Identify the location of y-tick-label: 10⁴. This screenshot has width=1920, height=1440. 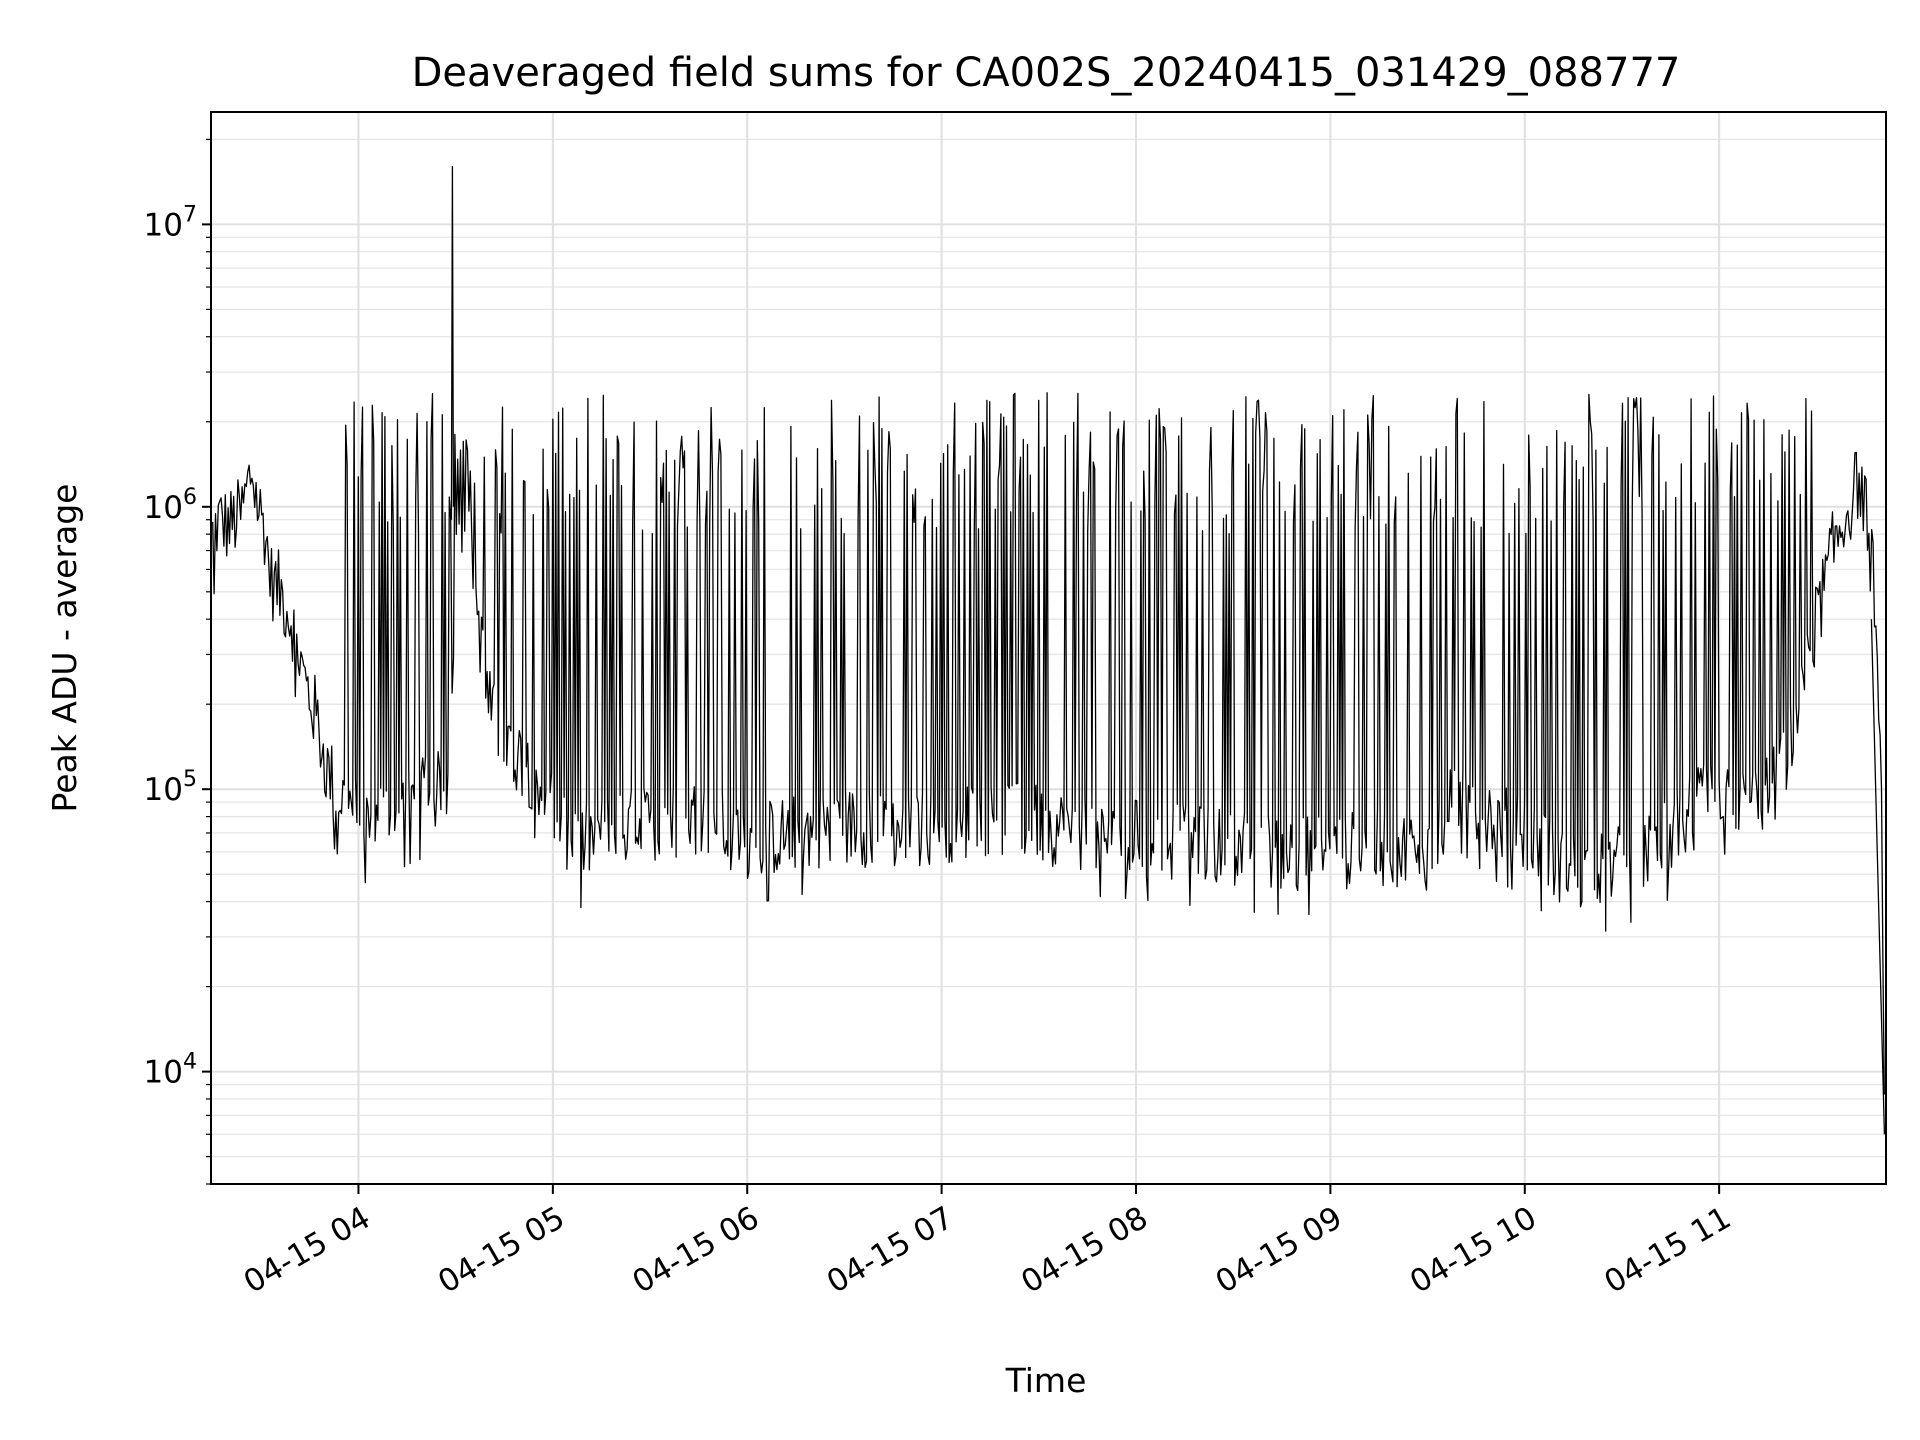
(170, 1070).